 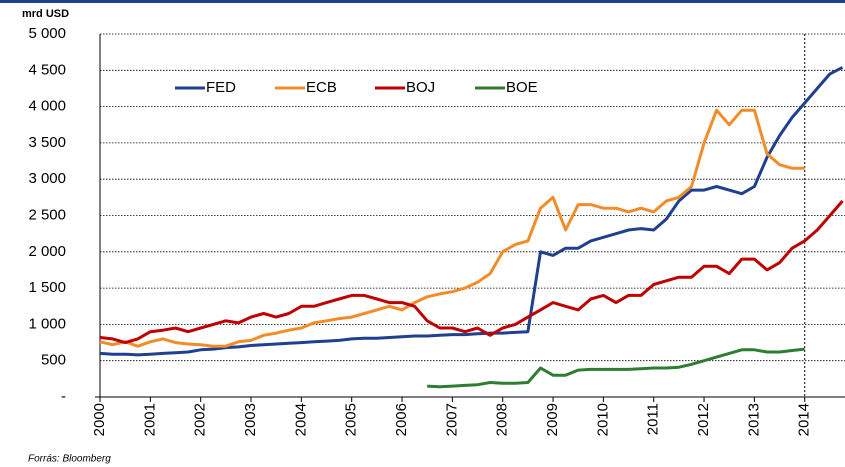 I want to click on y-tick-label: 2 000, so click(x=47, y=251).